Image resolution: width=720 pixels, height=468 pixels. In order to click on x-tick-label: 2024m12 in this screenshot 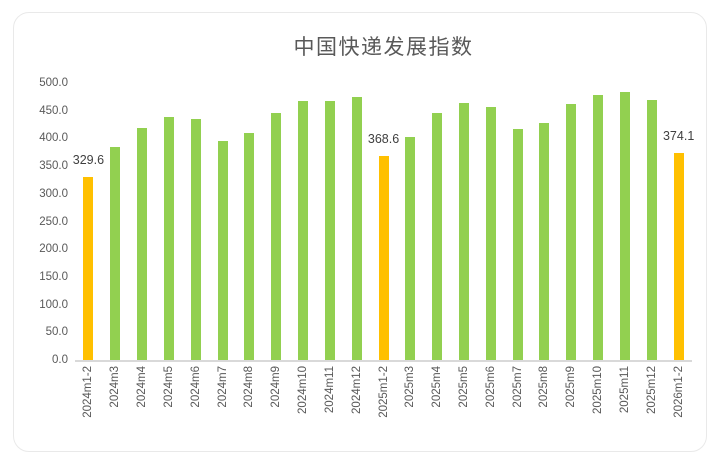, I will do `click(356, 390)`.